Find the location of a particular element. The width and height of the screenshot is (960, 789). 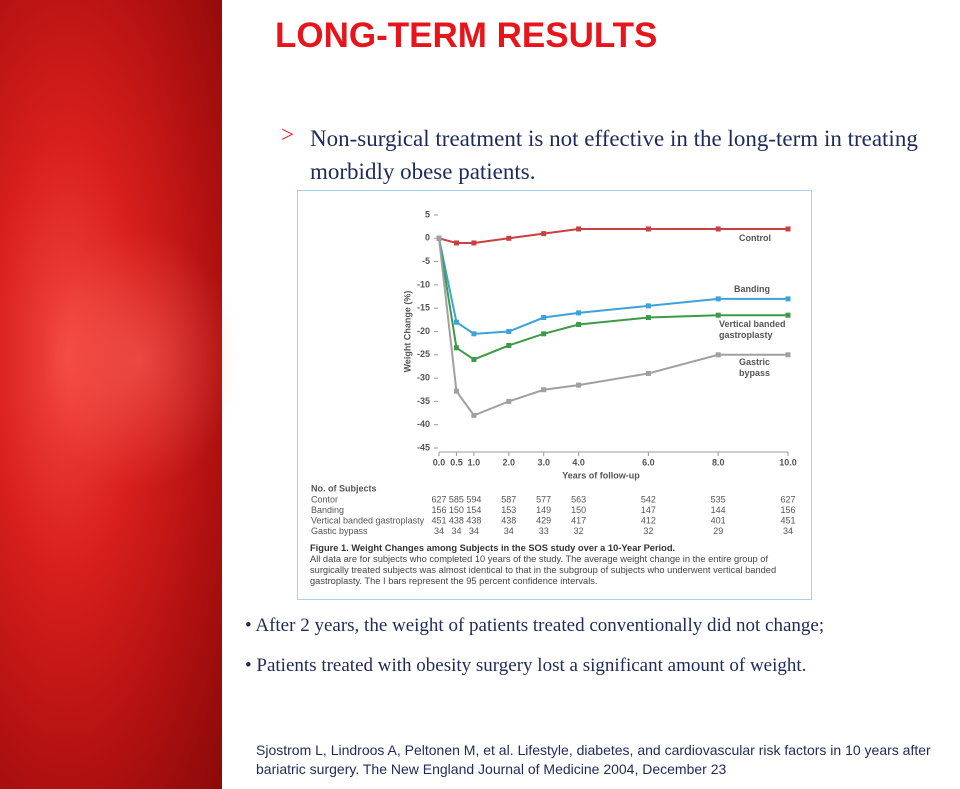

x-tick-label: 8.0 is located at coordinates (718, 462).